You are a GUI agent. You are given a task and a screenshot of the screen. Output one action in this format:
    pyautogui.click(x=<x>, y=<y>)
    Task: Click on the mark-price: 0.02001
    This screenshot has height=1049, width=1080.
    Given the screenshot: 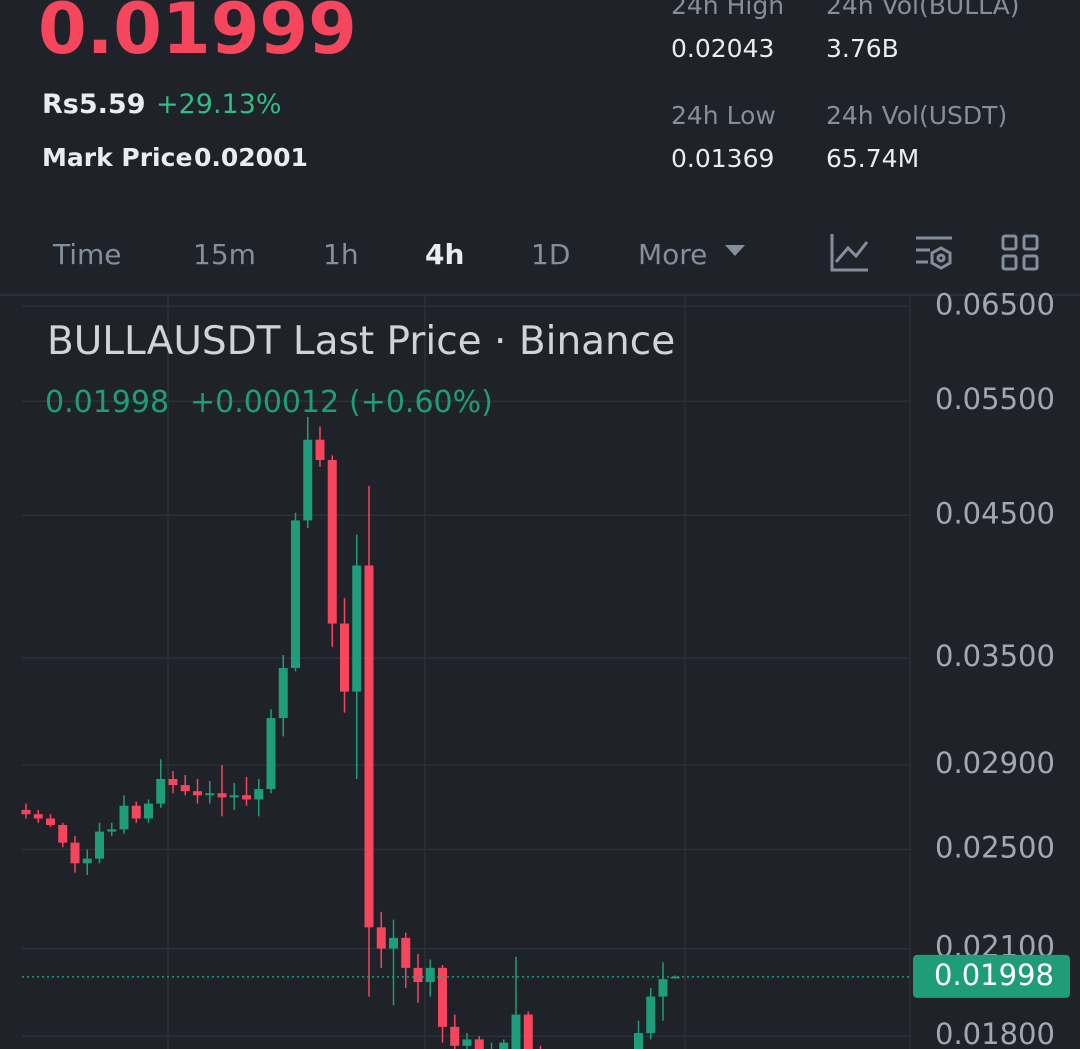 What is the action you would take?
    pyautogui.click(x=251, y=157)
    